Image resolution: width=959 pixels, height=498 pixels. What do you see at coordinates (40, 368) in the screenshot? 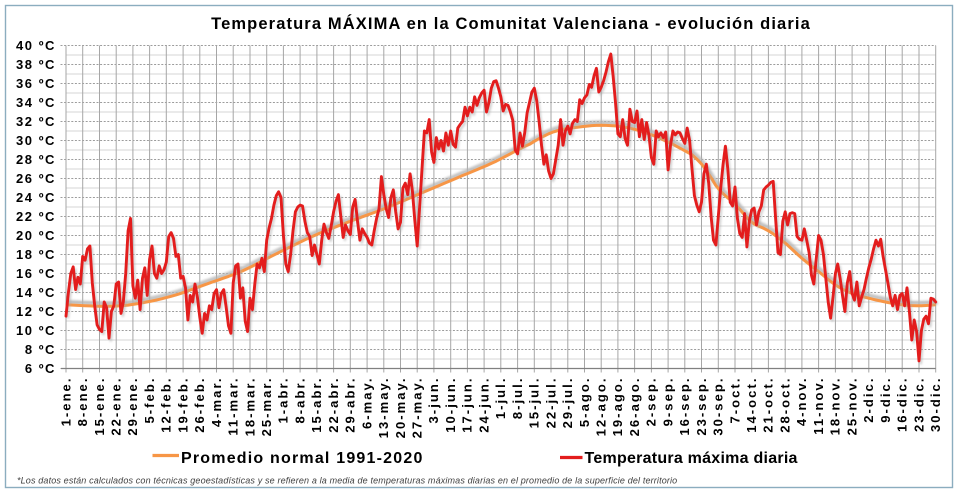
I see `svg-text: 6 ºC` at bounding box center [40, 368].